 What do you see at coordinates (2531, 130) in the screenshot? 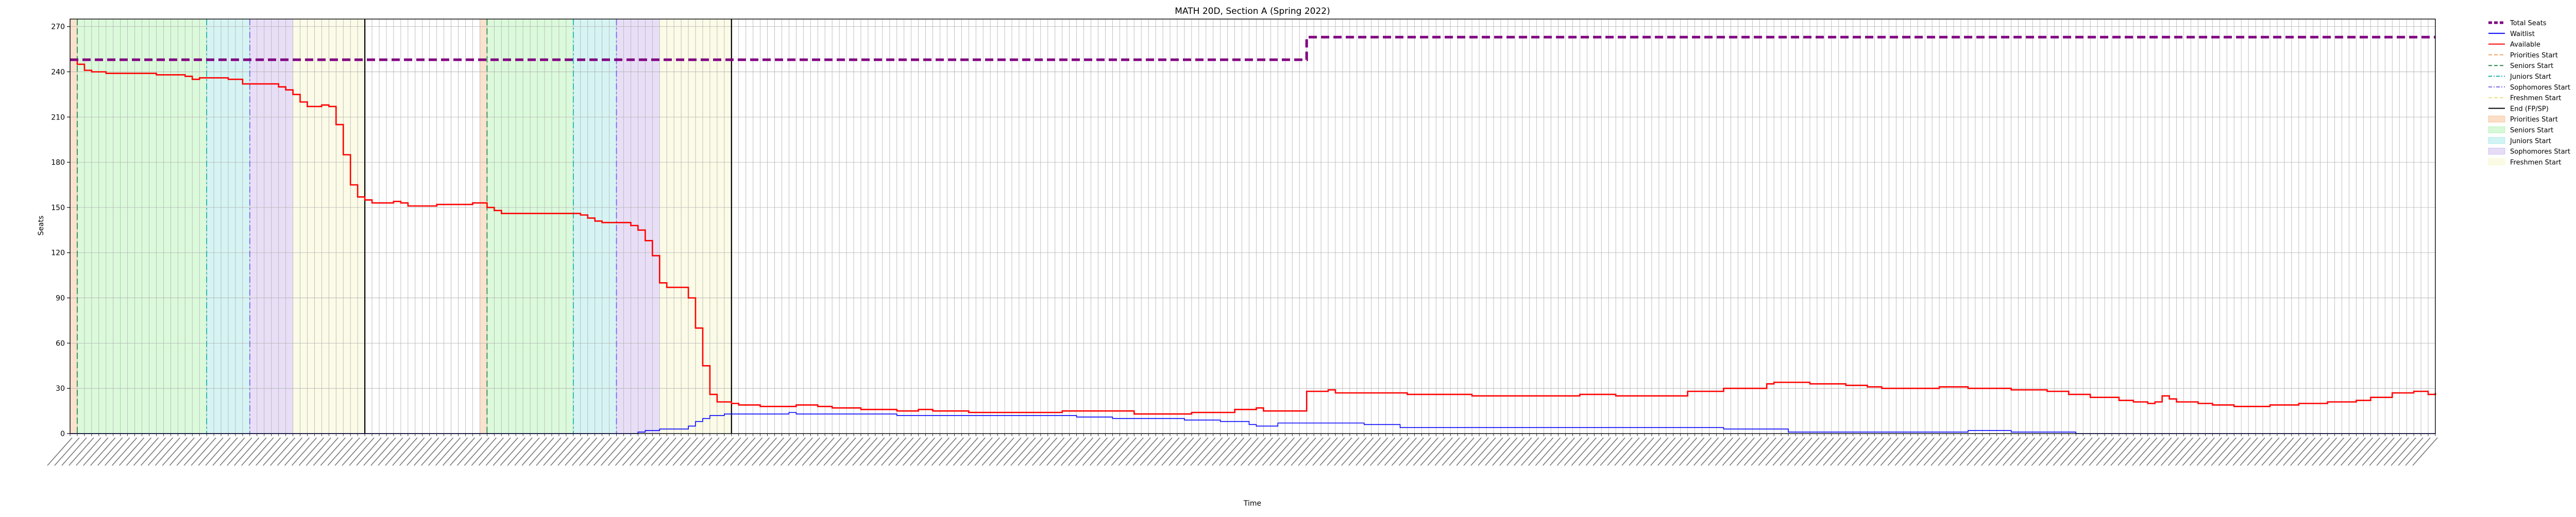
I see `legend-label: Seniors Start` at bounding box center [2531, 130].